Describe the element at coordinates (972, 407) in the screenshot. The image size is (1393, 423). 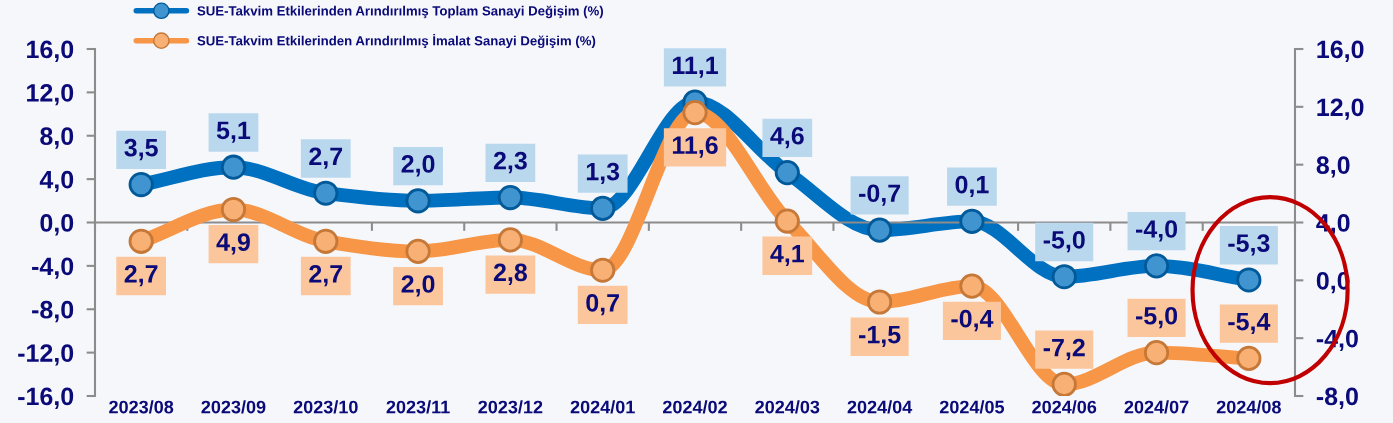
I see `x-tick-label: 2024/05` at that location.